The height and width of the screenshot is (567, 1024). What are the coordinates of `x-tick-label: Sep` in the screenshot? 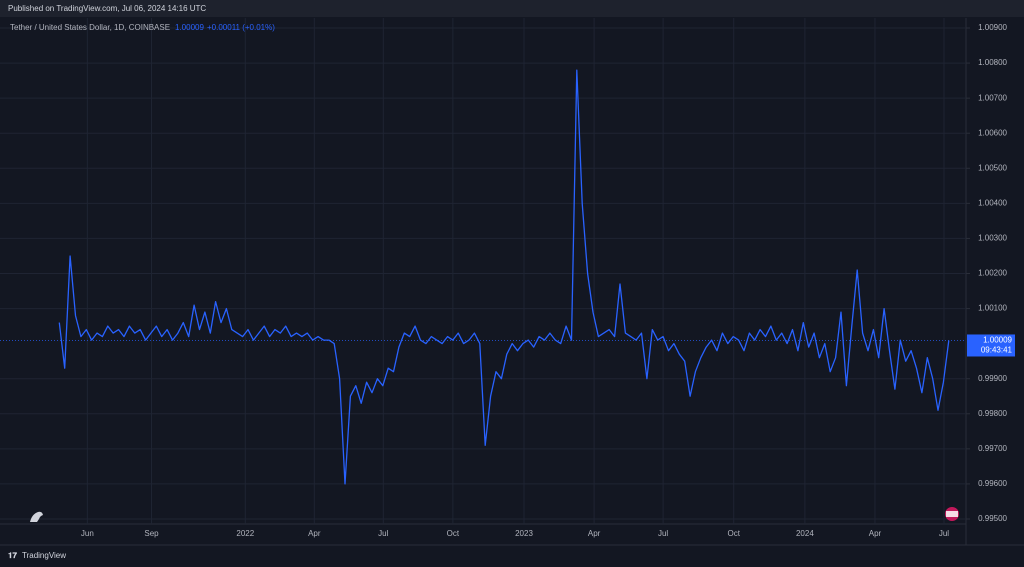 It's located at (151, 533).